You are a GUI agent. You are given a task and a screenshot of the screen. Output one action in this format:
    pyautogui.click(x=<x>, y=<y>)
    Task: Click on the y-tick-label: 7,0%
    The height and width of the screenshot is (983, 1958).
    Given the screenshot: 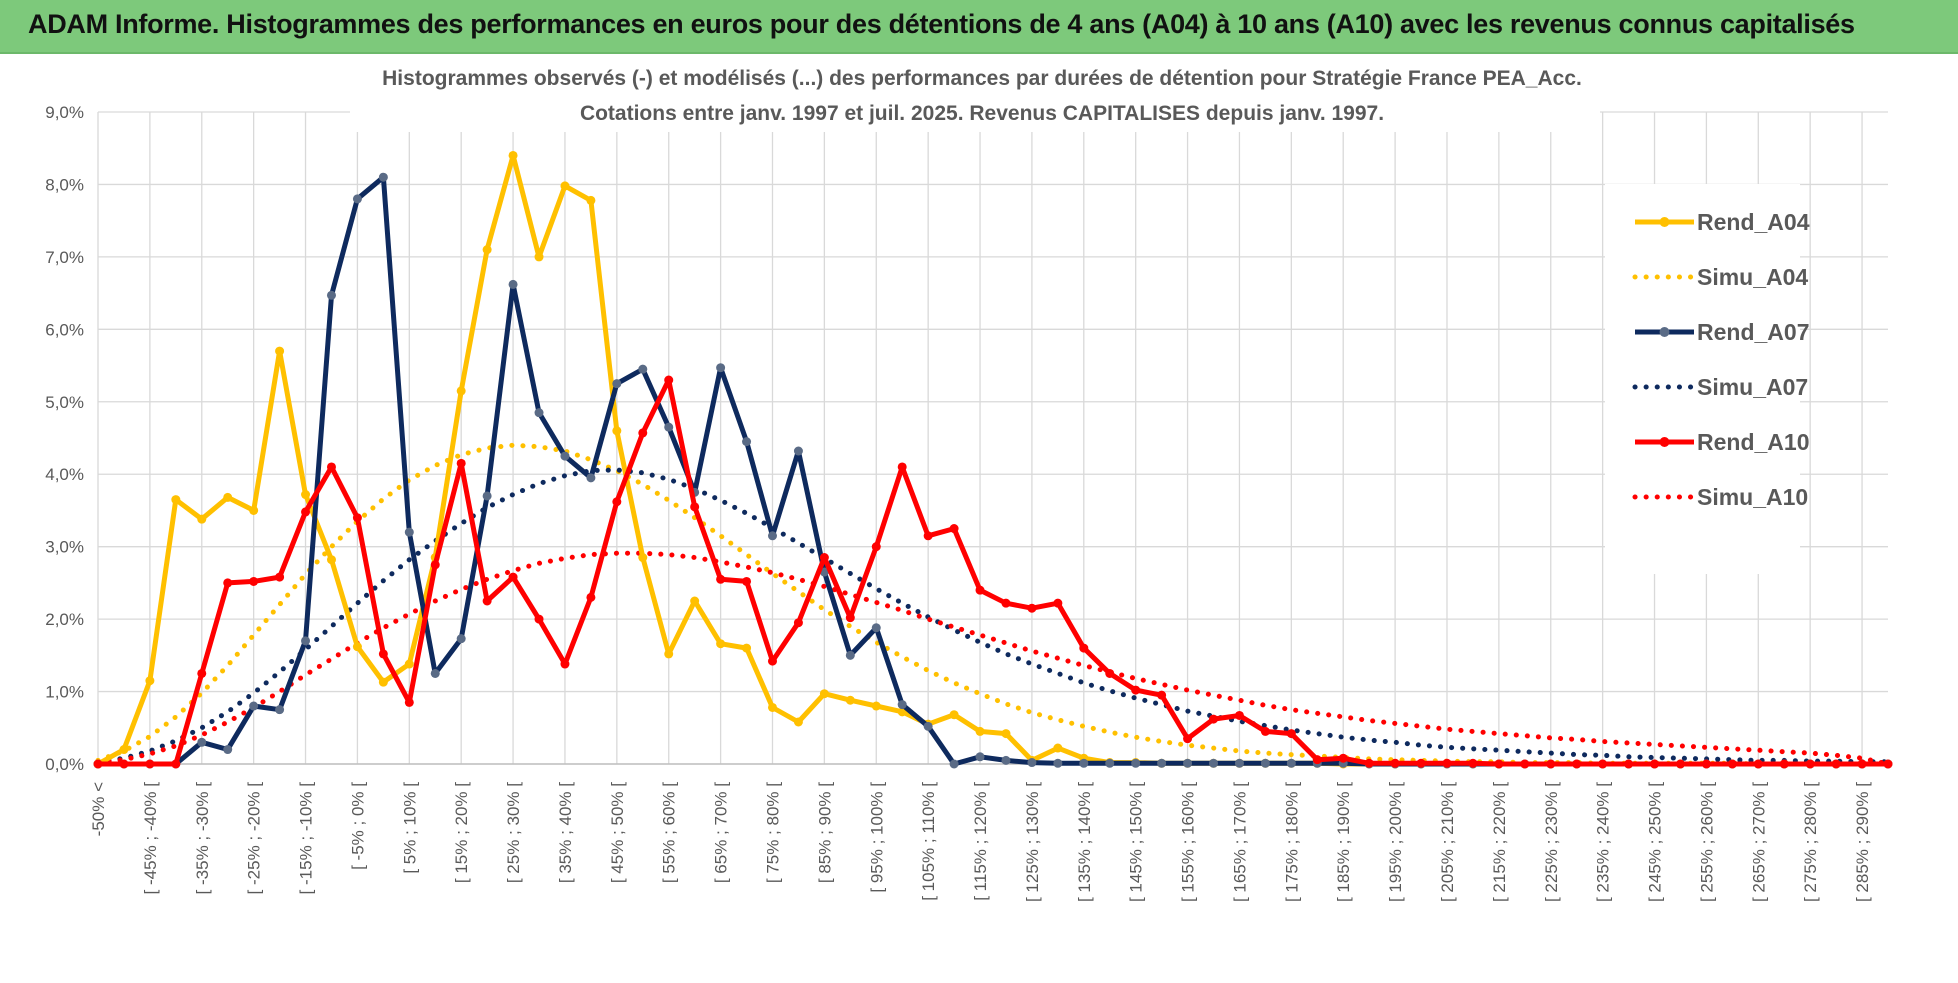 What is the action you would take?
    pyautogui.click(x=64, y=257)
    